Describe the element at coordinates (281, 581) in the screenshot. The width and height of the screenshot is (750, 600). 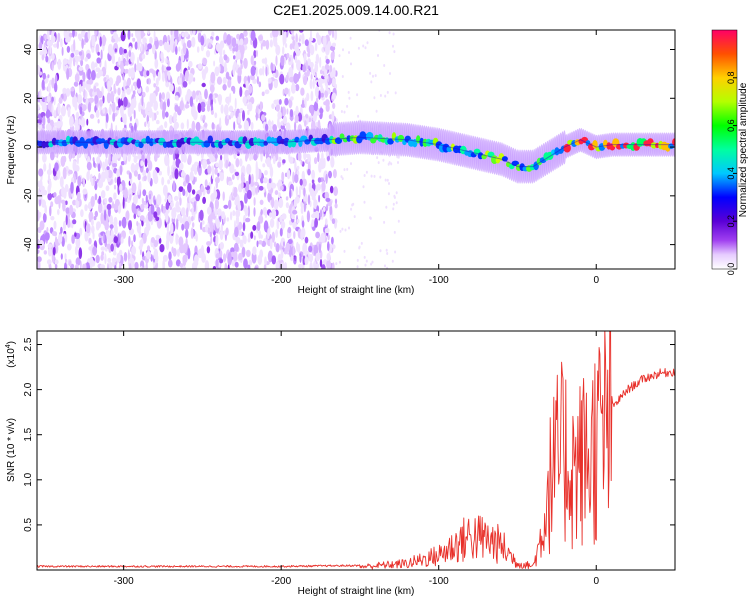
I see `snr-x-tick-label: -200` at that location.